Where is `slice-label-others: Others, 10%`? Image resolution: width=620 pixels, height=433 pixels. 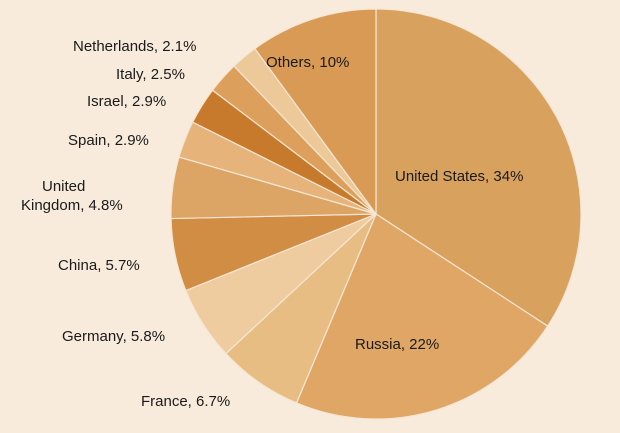 slice-label-others: Others, 10% is located at coordinates (307, 62).